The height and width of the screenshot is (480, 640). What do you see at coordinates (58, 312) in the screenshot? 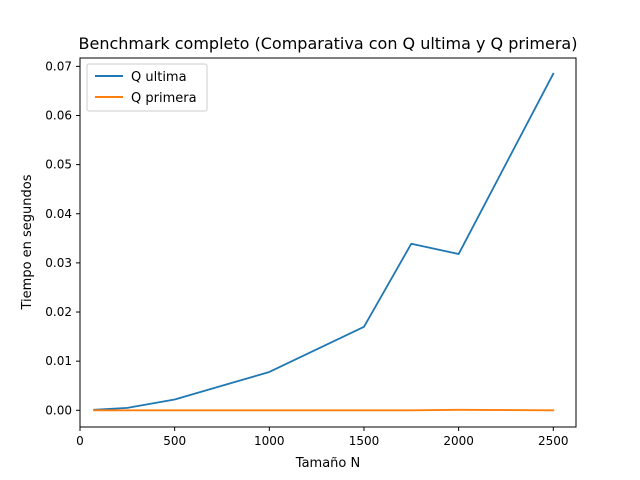
I see `y-tick-label: 0.02` at bounding box center [58, 312].